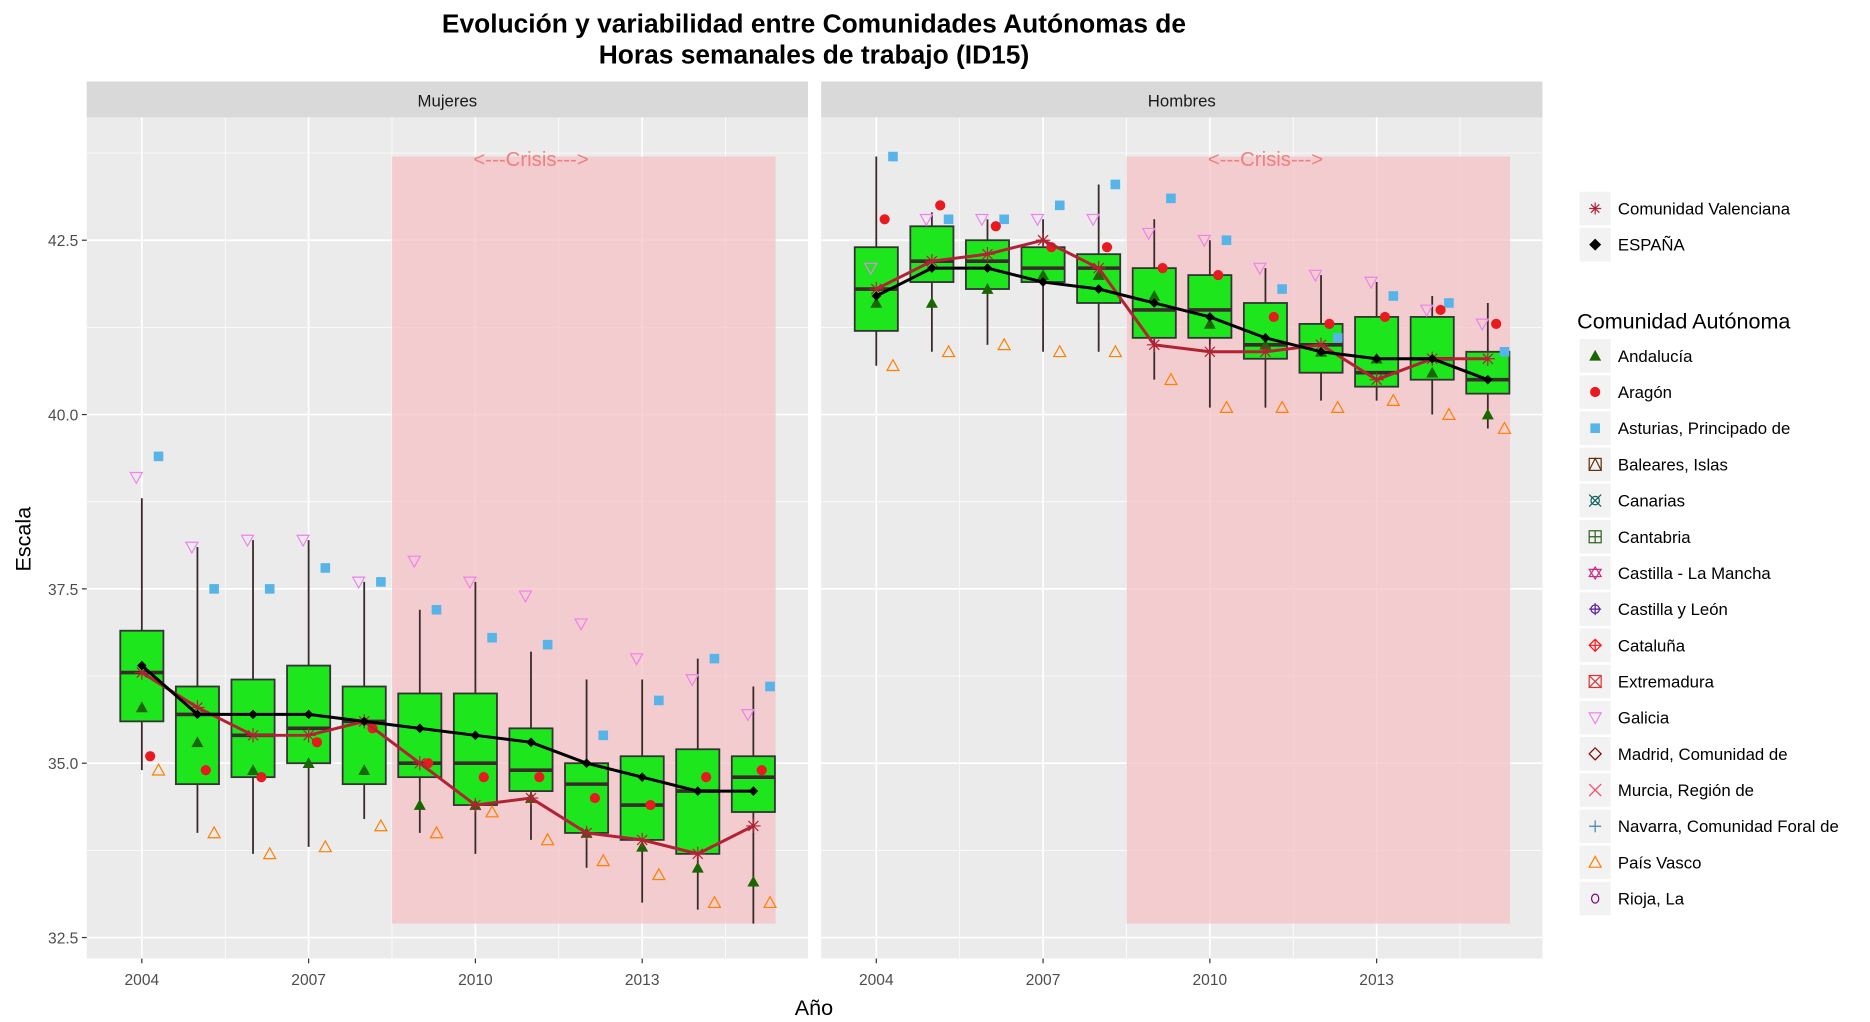  I want to click on panel-strip-label: Mujeres, so click(448, 101).